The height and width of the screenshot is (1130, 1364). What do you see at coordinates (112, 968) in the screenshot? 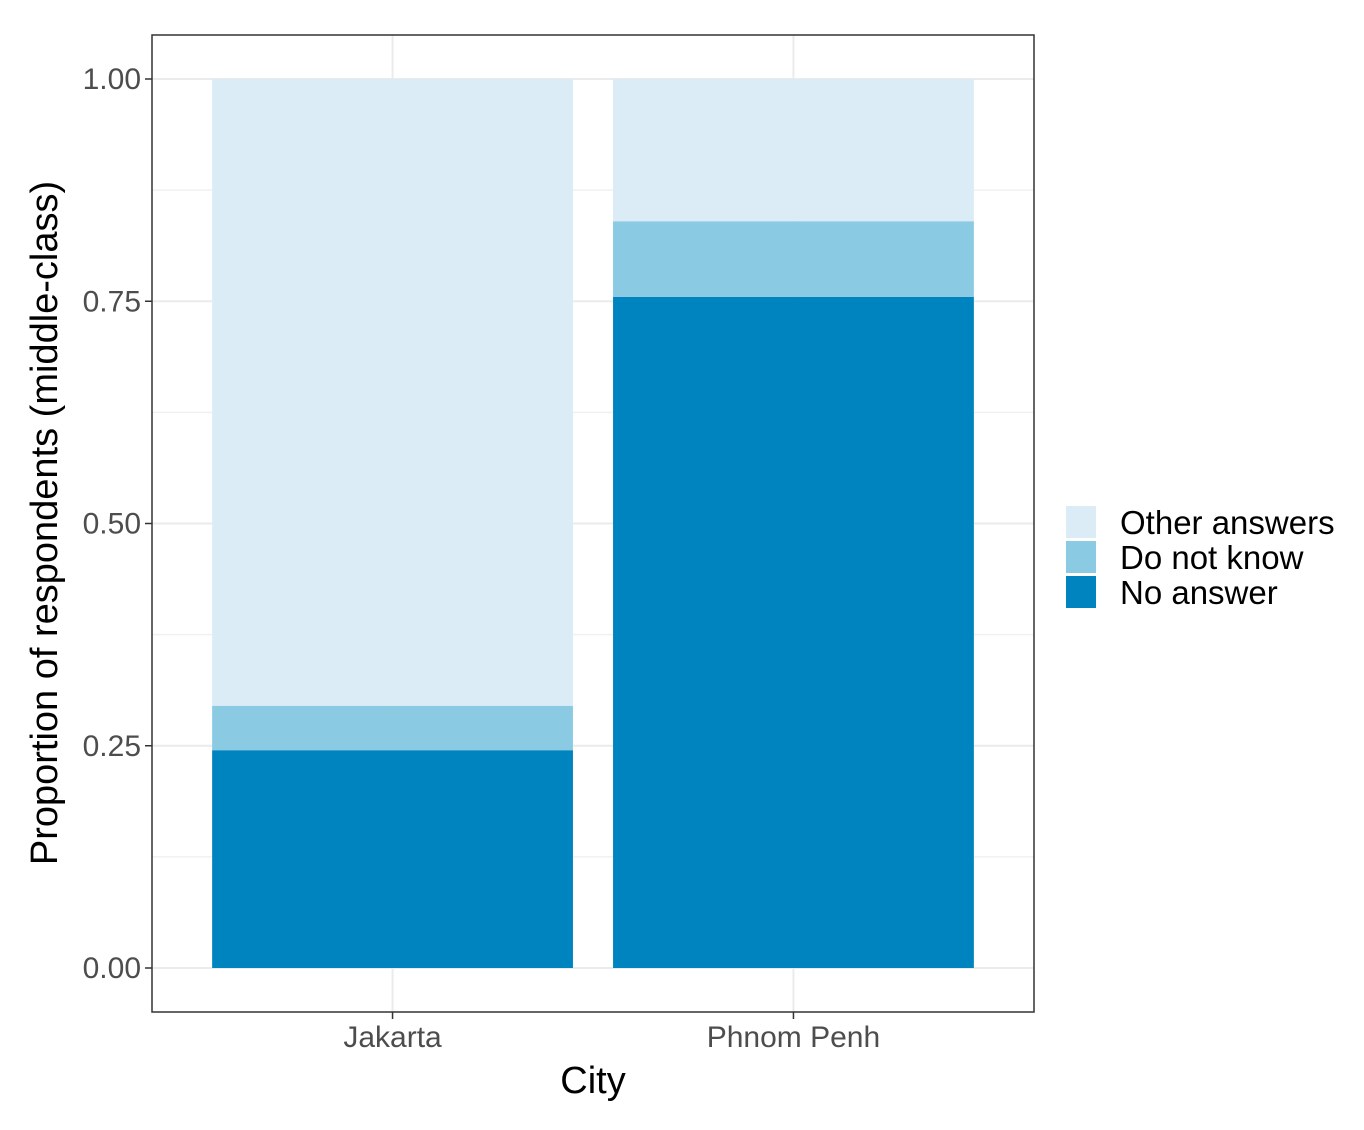
I see `y-tick-label: 0.00` at bounding box center [112, 968].